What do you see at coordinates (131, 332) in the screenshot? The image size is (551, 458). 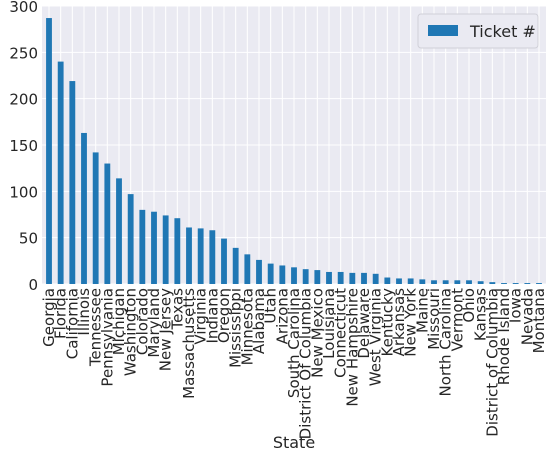 I see `x-tick-label: Washington` at bounding box center [131, 332].